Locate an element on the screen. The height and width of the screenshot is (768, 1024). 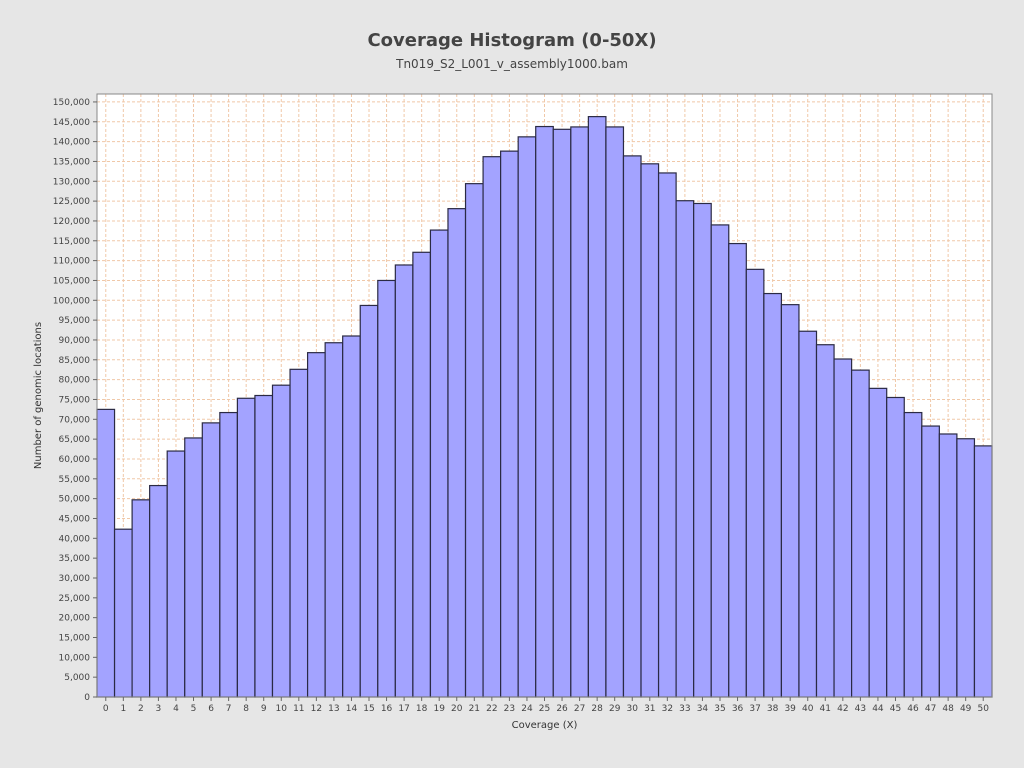
y-tick-label: 50,000 is located at coordinates (75, 500).